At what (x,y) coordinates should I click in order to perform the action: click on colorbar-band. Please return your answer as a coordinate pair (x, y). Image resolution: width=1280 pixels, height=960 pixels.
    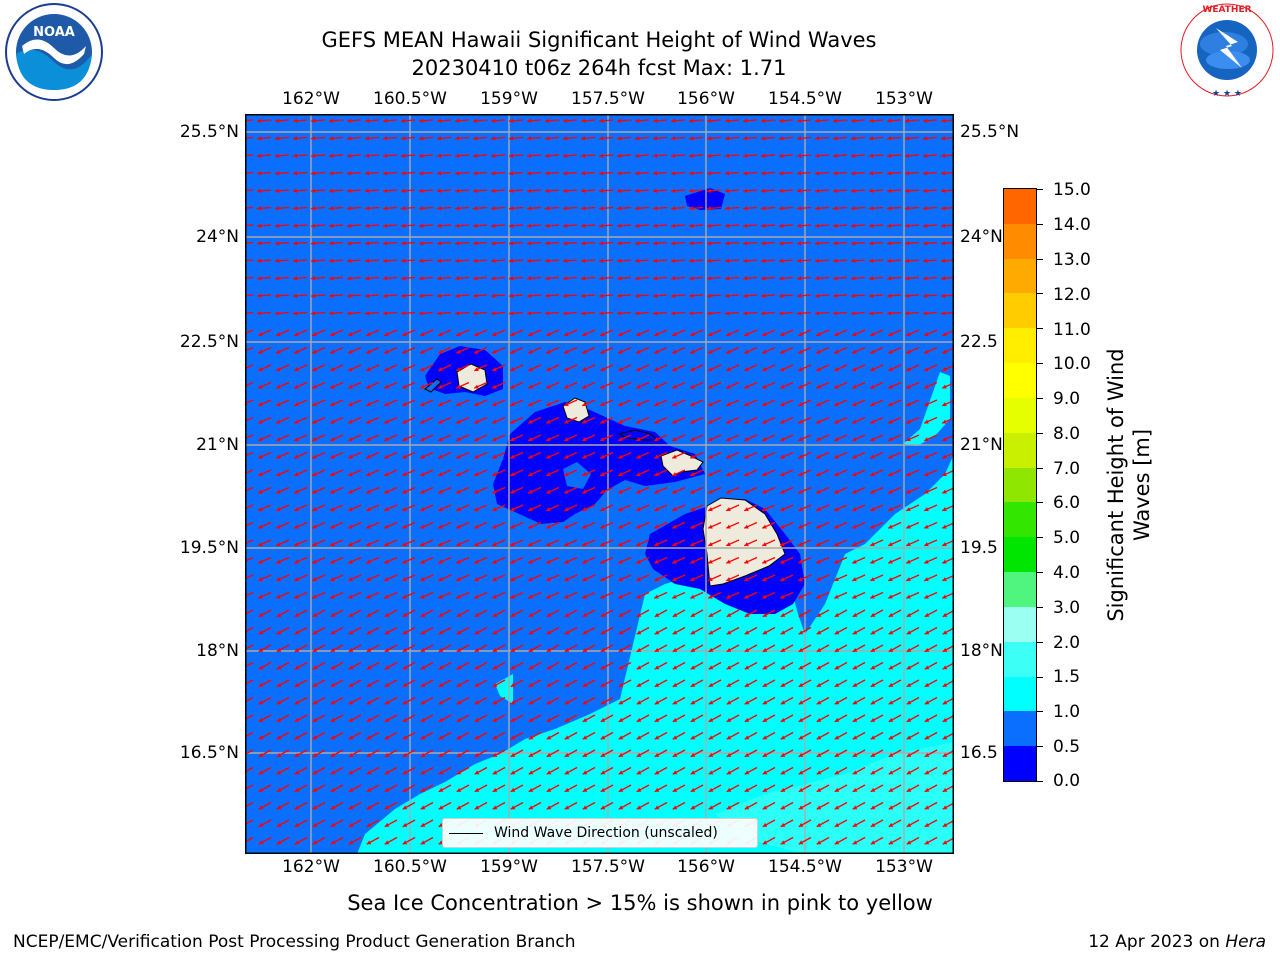
    Looking at the image, I should click on (1020, 415).